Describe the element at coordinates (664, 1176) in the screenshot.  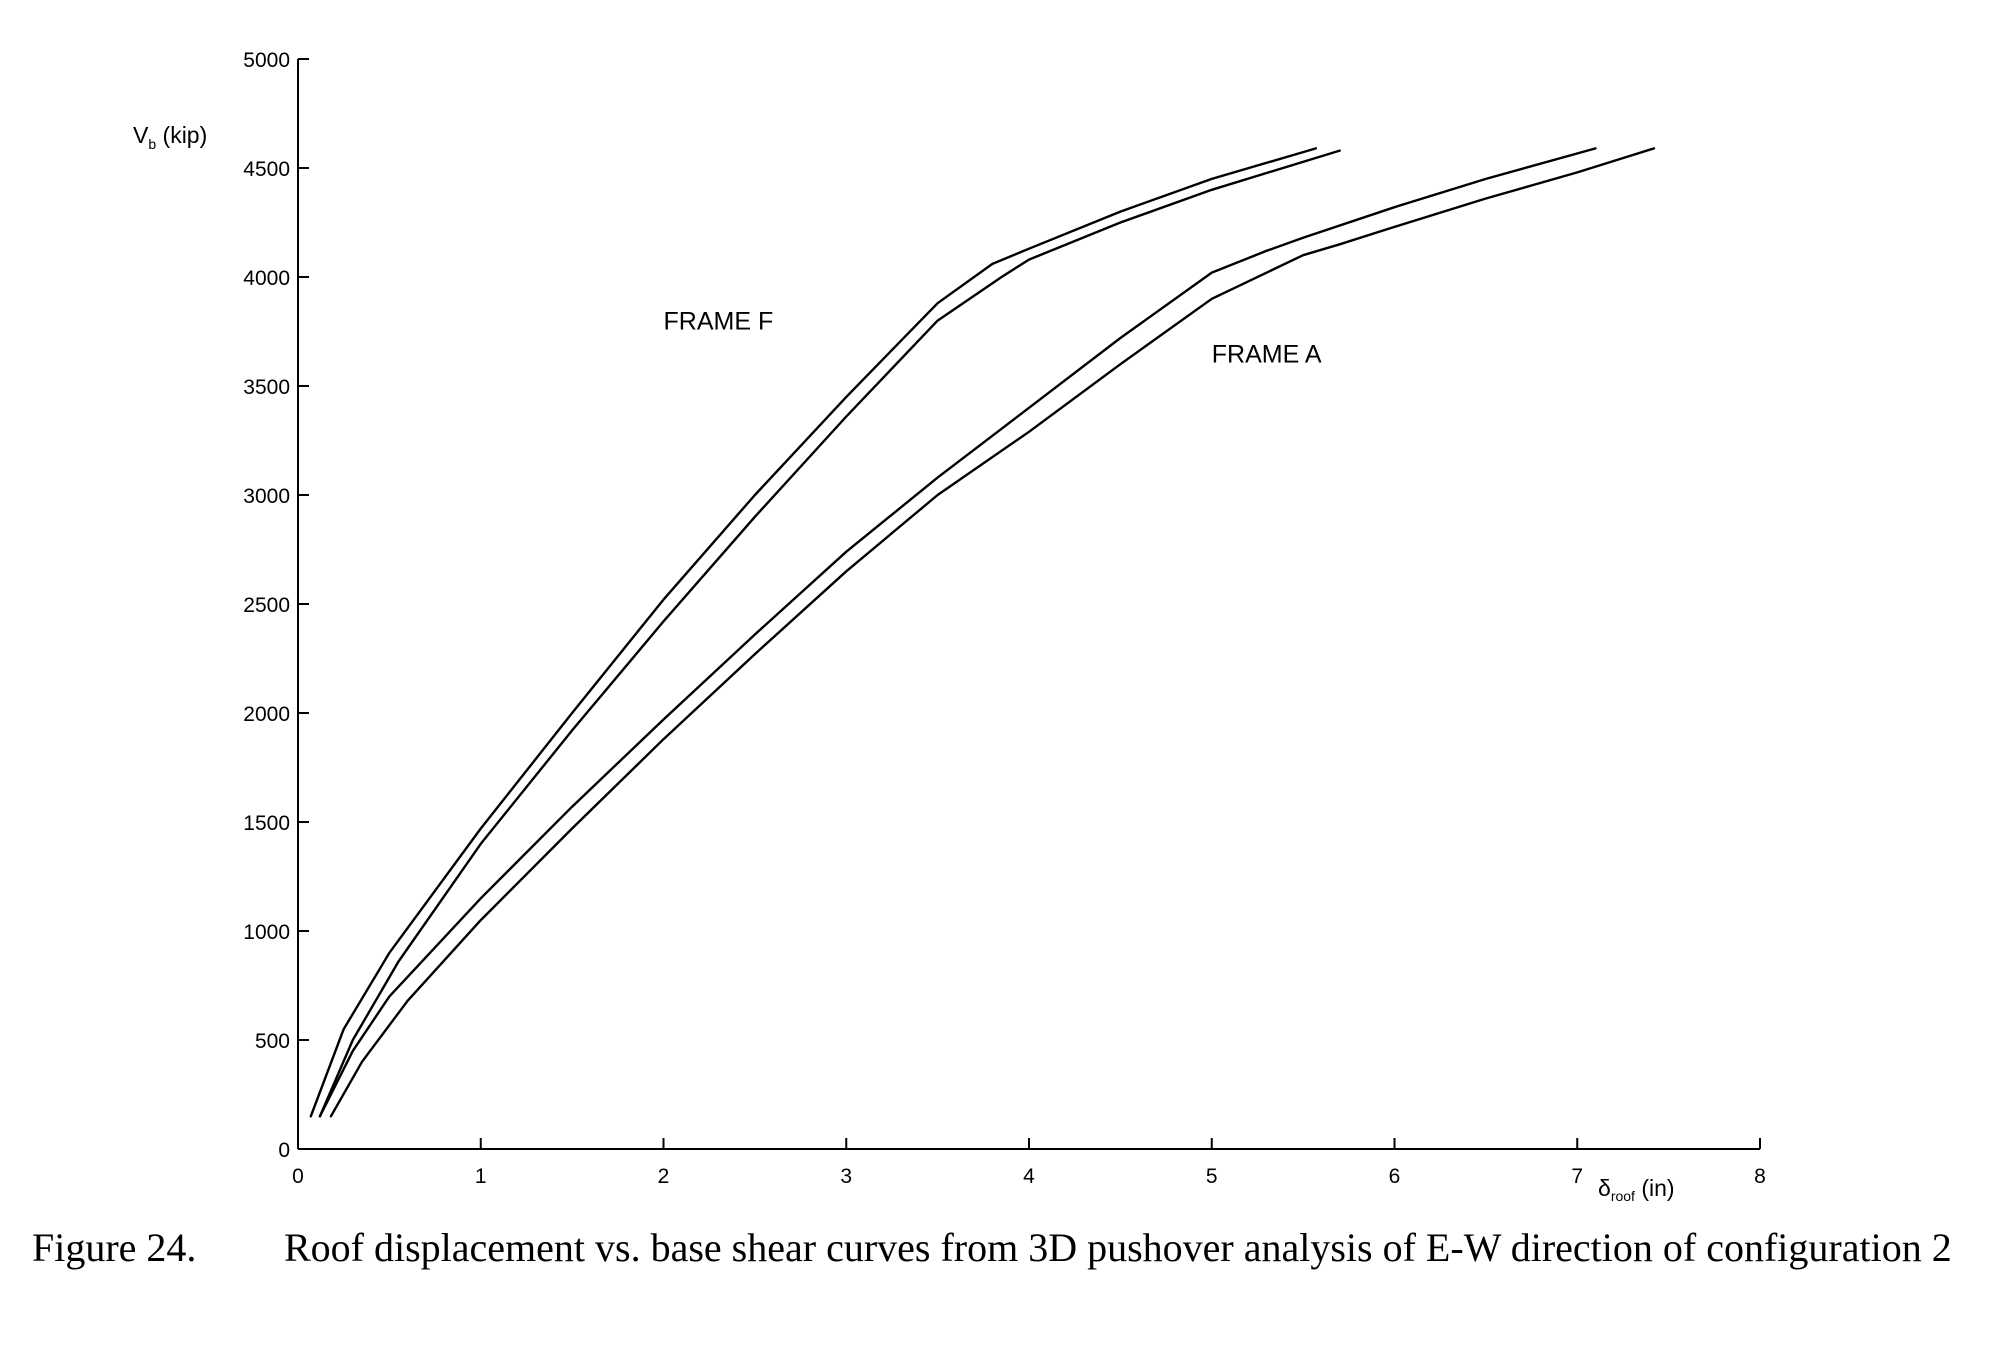
I see `x-tick-label: 2` at that location.